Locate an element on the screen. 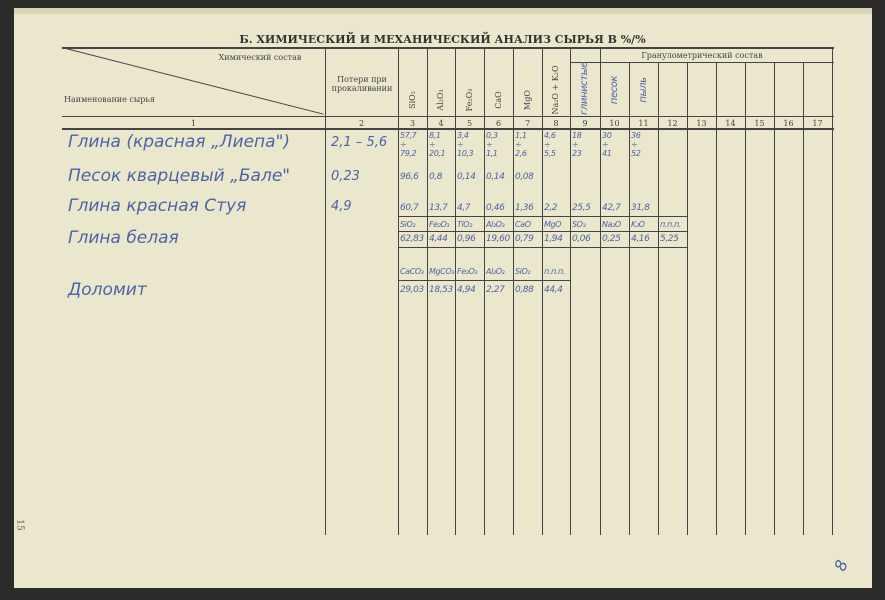 The height and width of the screenshot is (600, 885). component-label: MgCO₃ is located at coordinates (442, 271).